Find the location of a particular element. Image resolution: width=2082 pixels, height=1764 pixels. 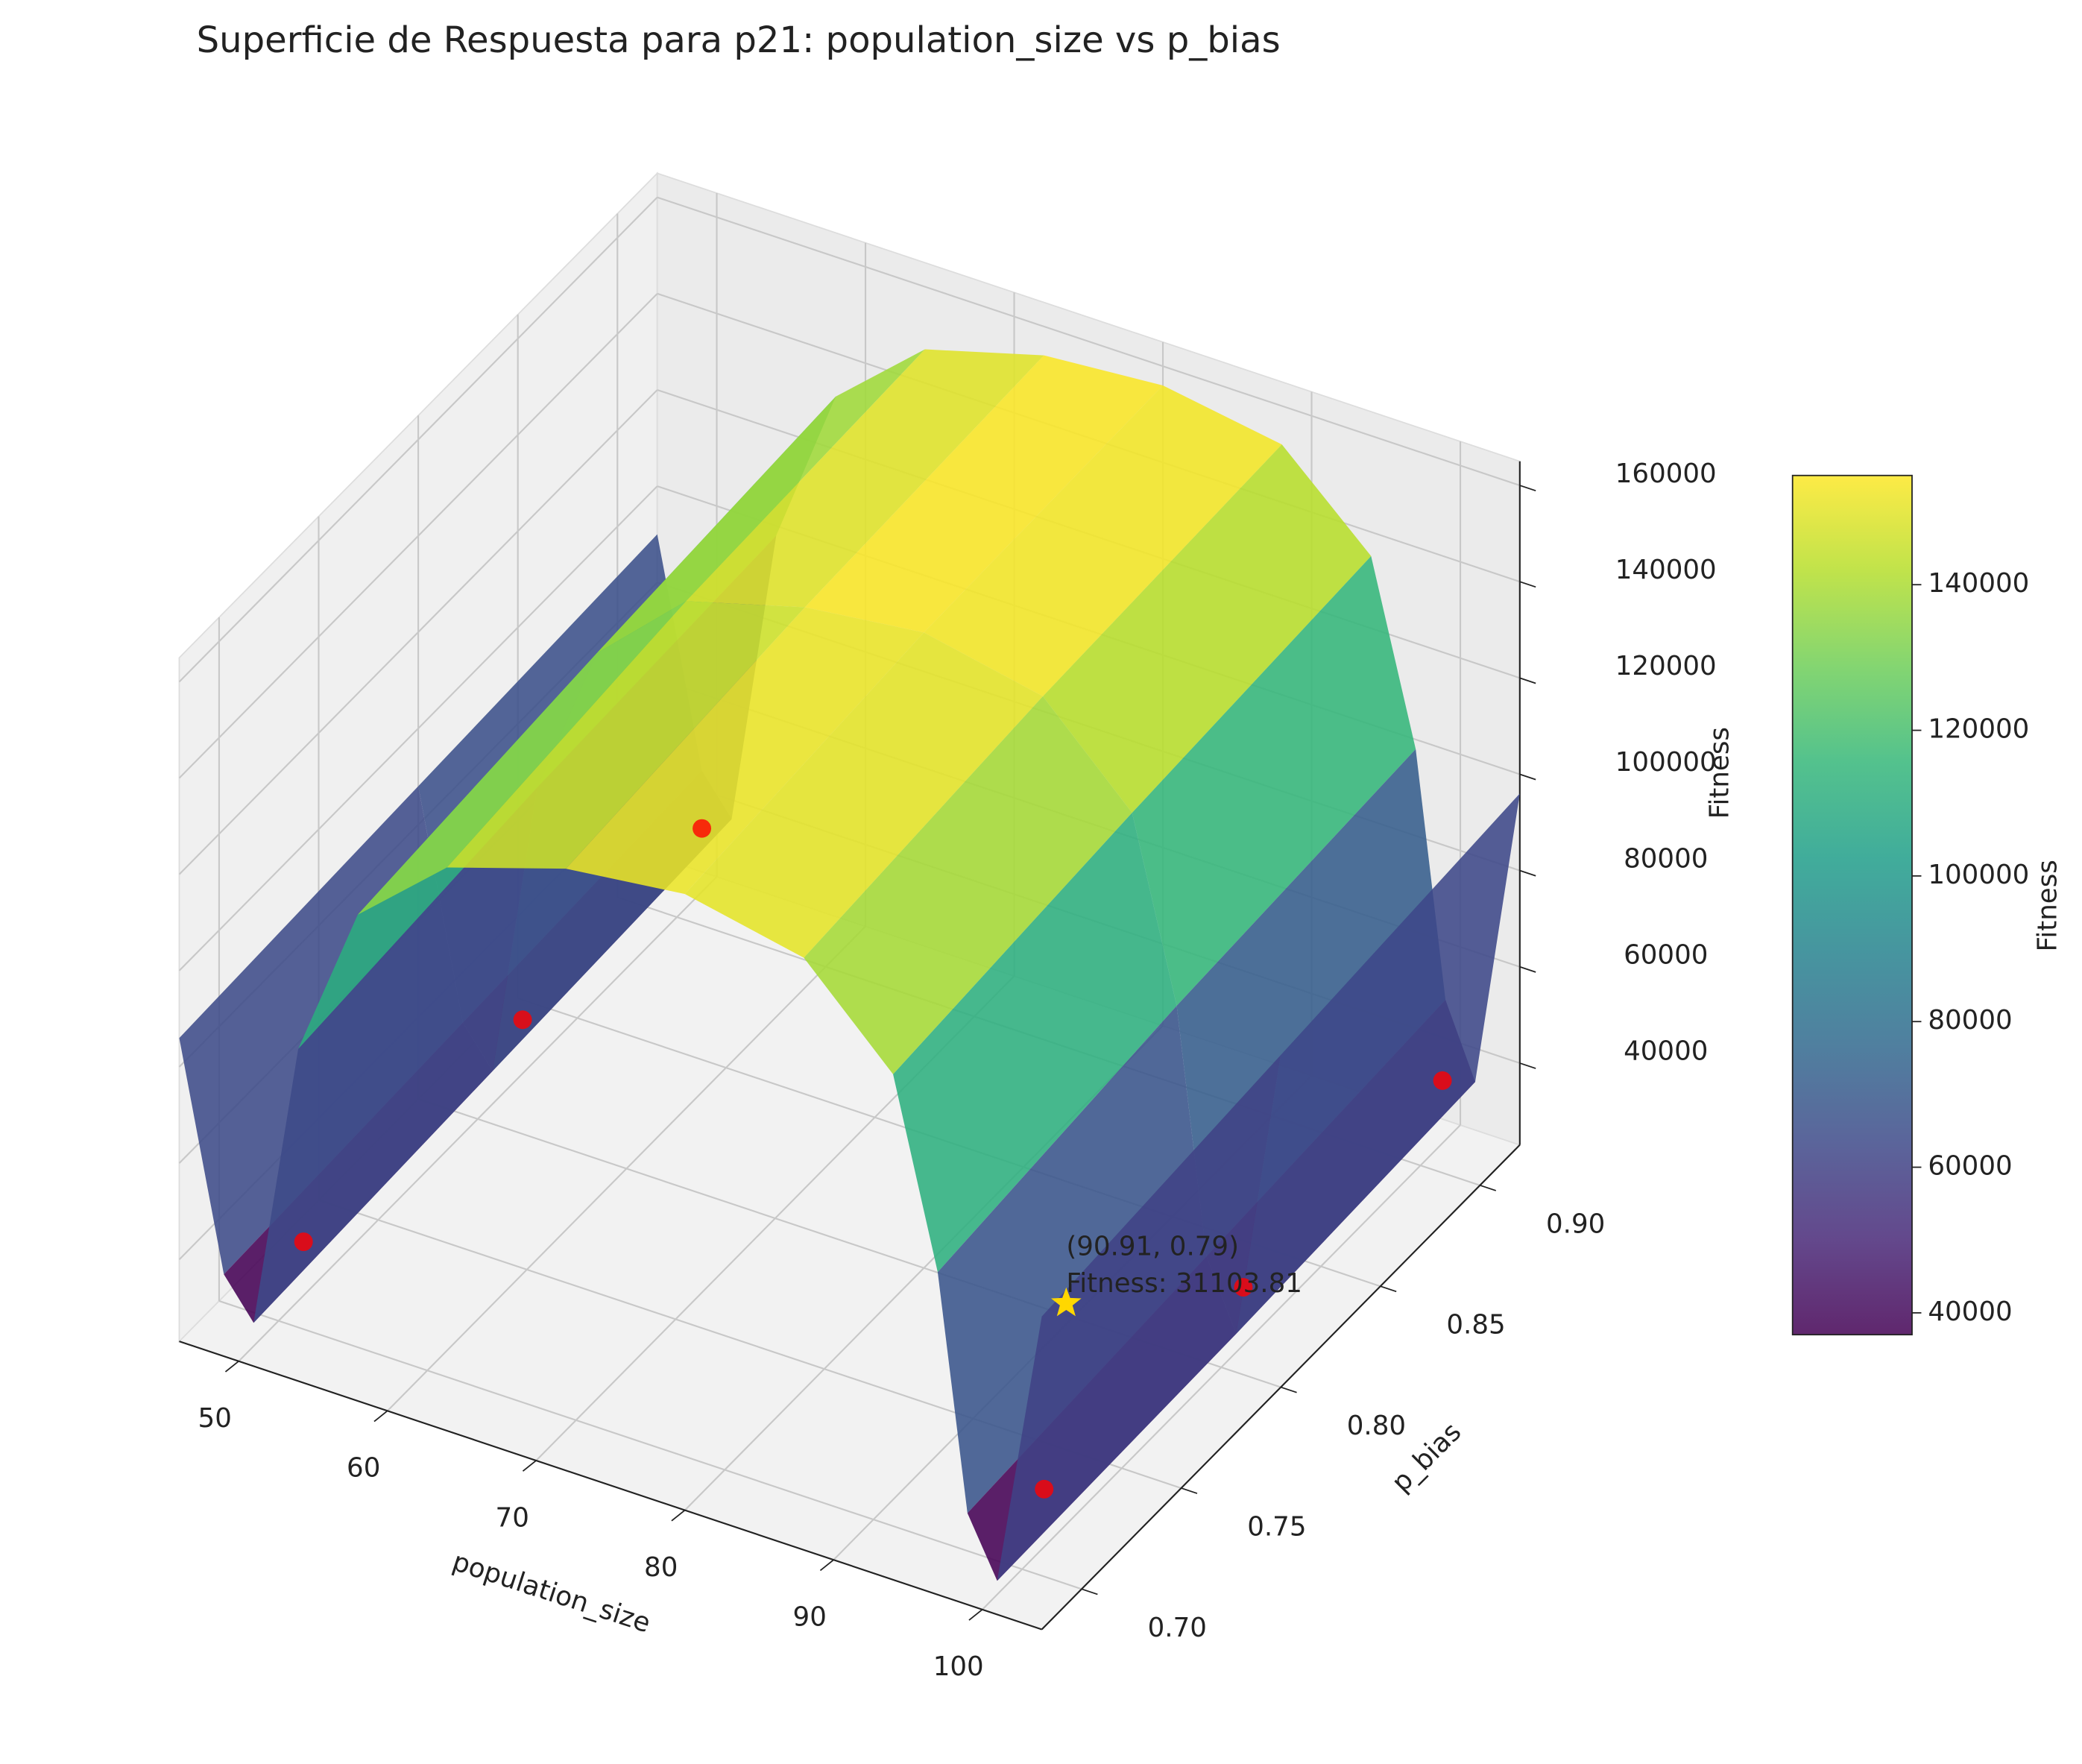

z-tick-label: 60000 is located at coordinates (1666, 955).